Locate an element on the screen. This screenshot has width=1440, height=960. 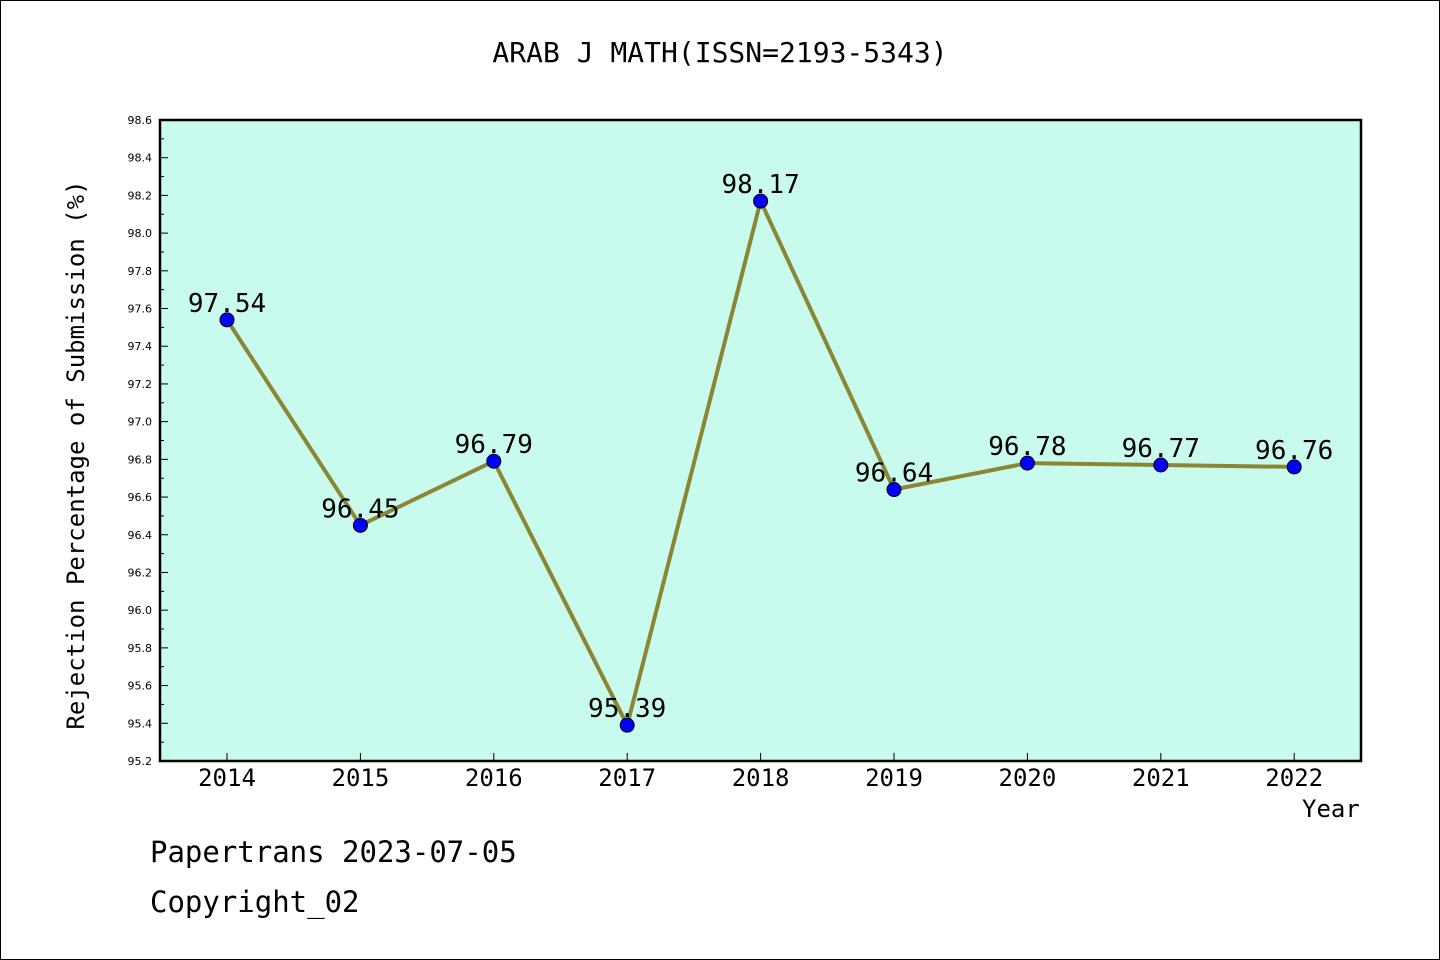
x-tick-label: 2016 is located at coordinates (494, 778).